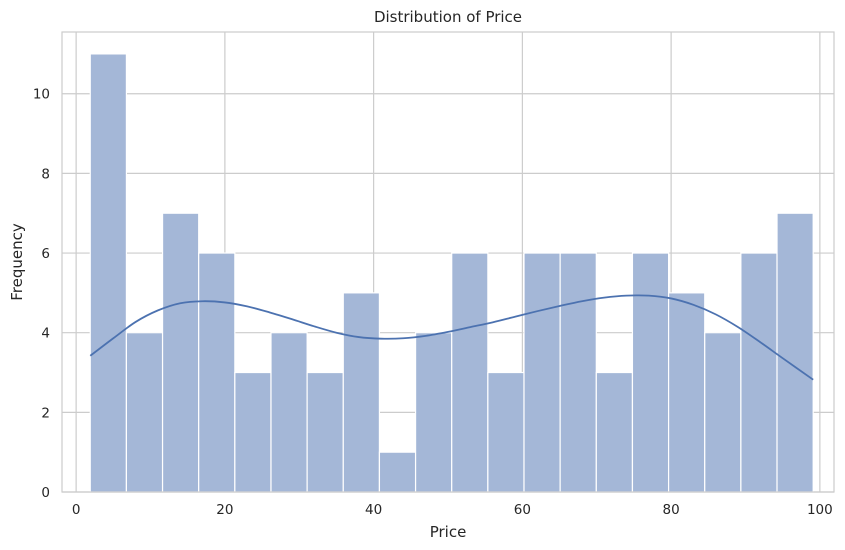 This screenshot has width=845, height=550. What do you see at coordinates (41, 95) in the screenshot?
I see `y-tick-label: 10` at bounding box center [41, 95].